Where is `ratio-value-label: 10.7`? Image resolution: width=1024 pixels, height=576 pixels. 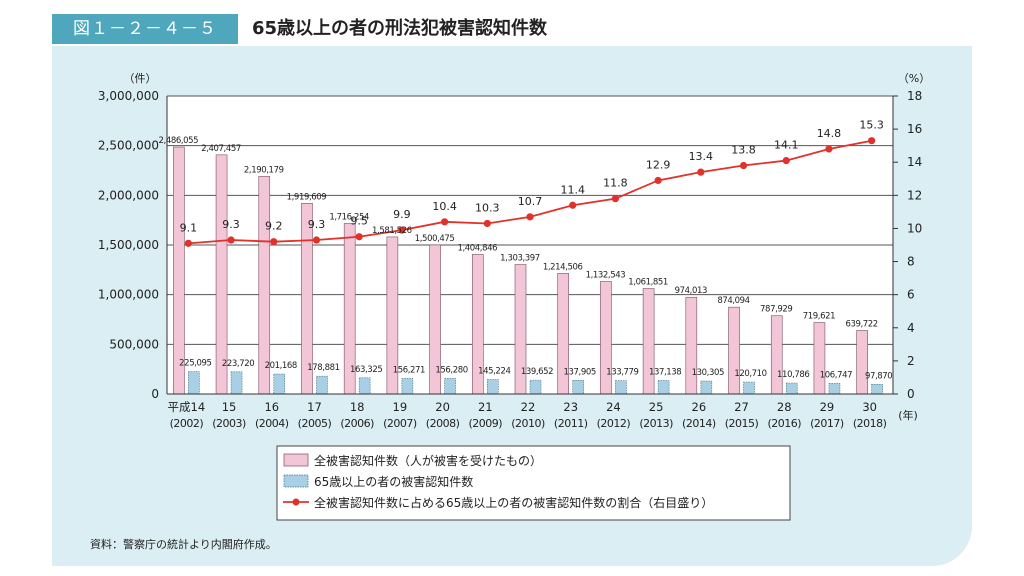
ratio-value-label: 10.7 is located at coordinates (530, 201).